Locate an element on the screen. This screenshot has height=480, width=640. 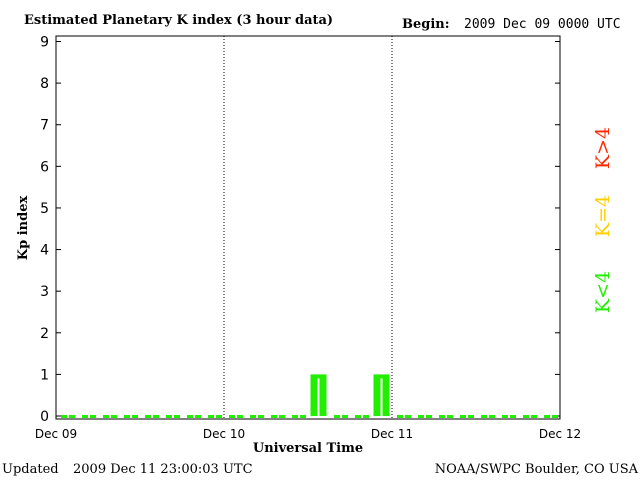
legend-k-above-4: K>4 is located at coordinates (603, 148).